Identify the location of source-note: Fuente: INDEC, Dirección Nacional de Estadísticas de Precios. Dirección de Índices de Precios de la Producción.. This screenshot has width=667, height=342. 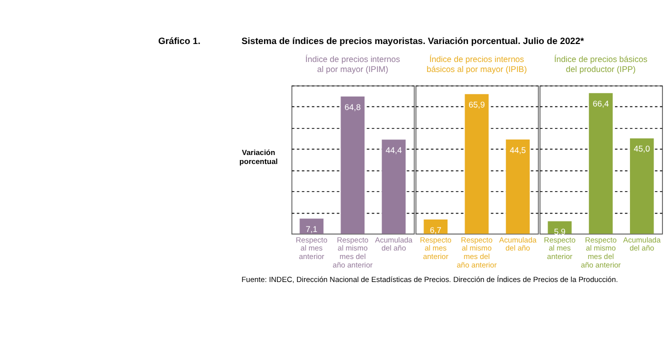
(429, 279).